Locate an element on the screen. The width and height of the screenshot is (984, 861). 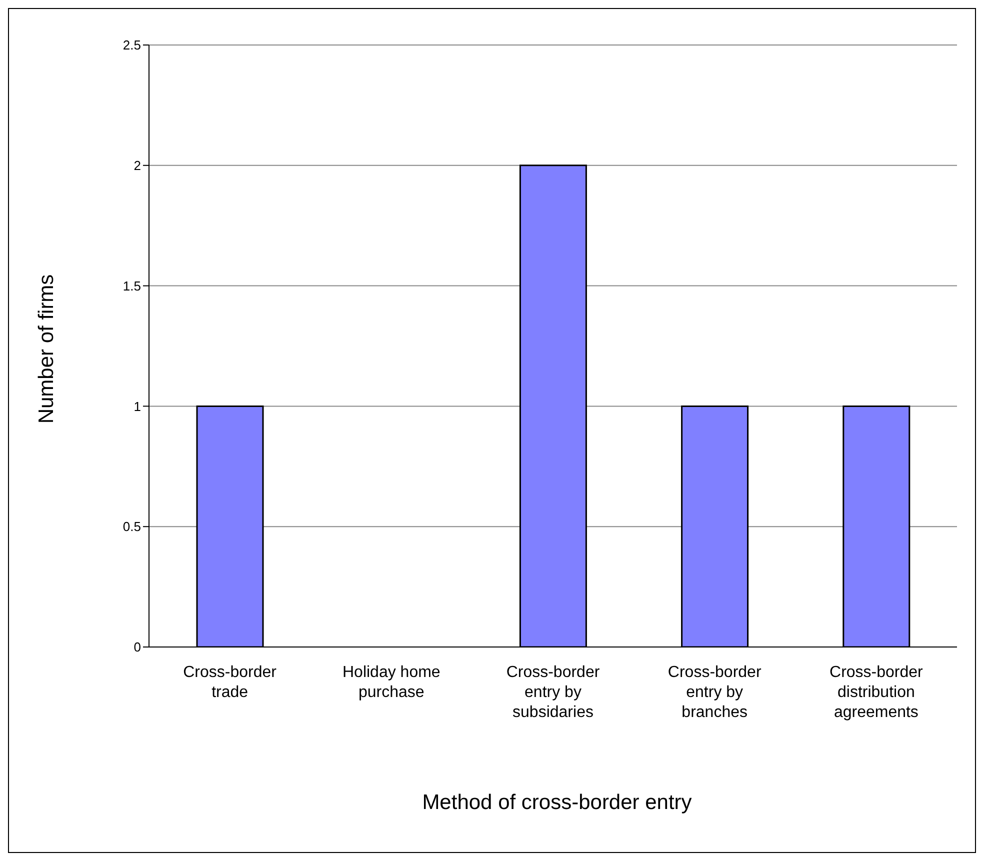
y-tick-label: 0.5 is located at coordinates (131, 526).